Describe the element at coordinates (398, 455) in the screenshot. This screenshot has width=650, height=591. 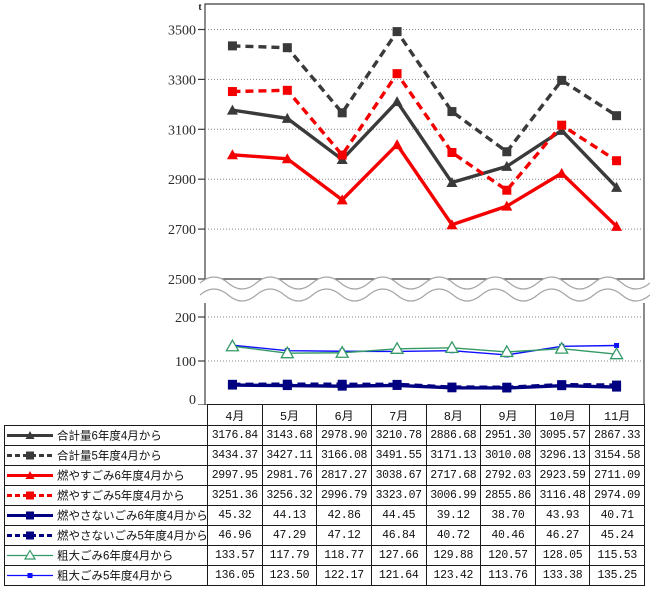
I see `value-cell: 3491.55` at that location.